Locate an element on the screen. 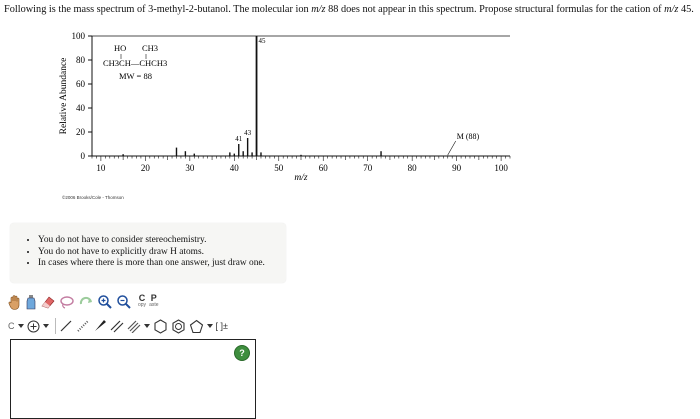  x-tick-label: 10 is located at coordinates (101, 168).